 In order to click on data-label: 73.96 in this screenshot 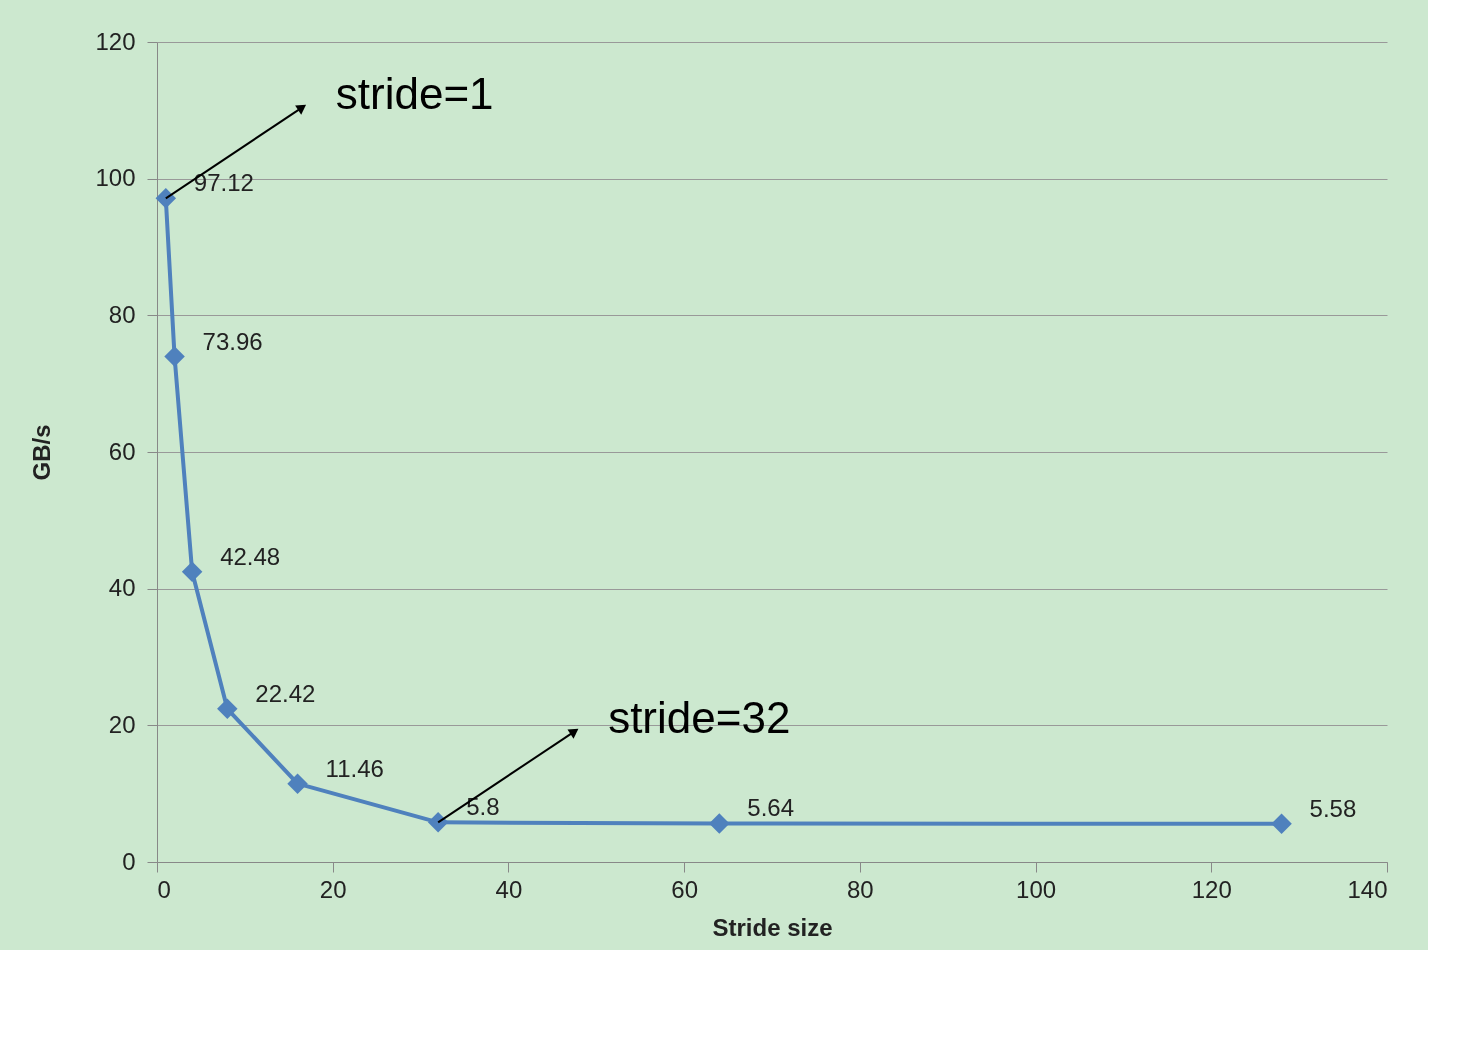, I will do `click(232, 341)`.